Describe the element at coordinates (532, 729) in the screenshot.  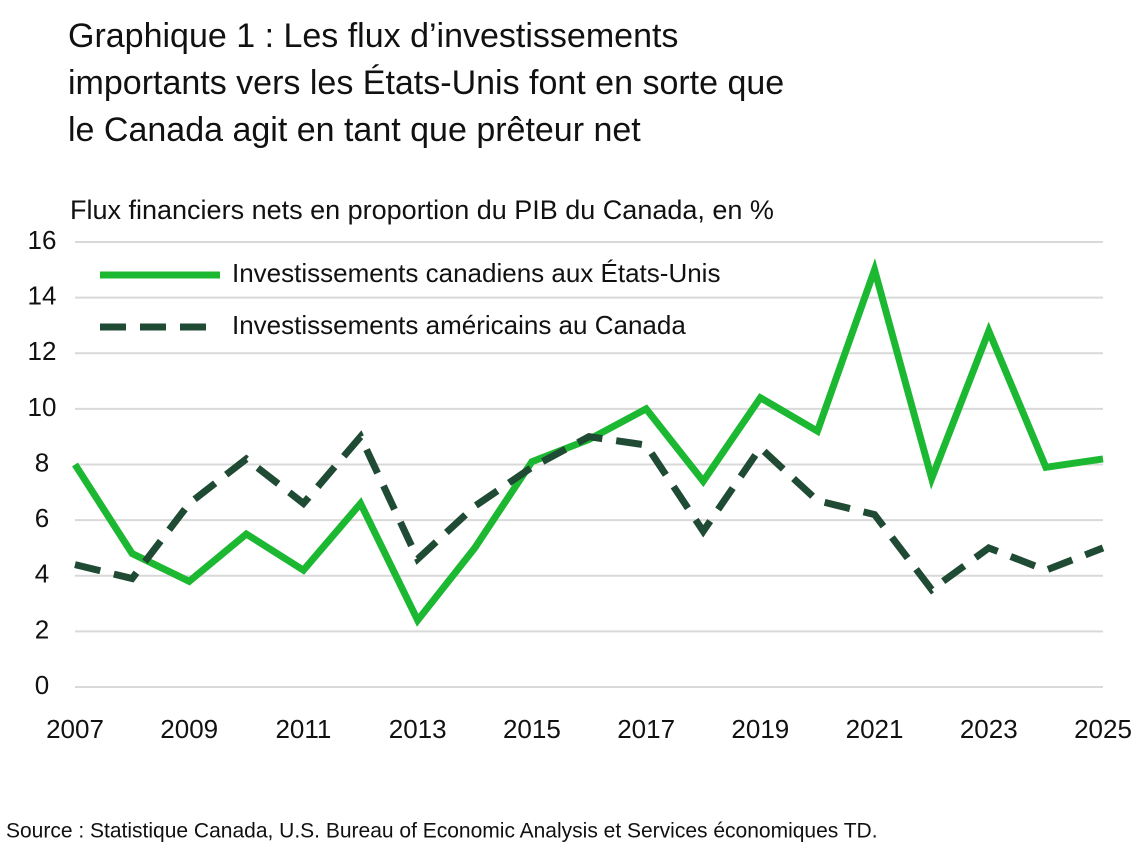
I see `x-tick-label: 2015` at that location.